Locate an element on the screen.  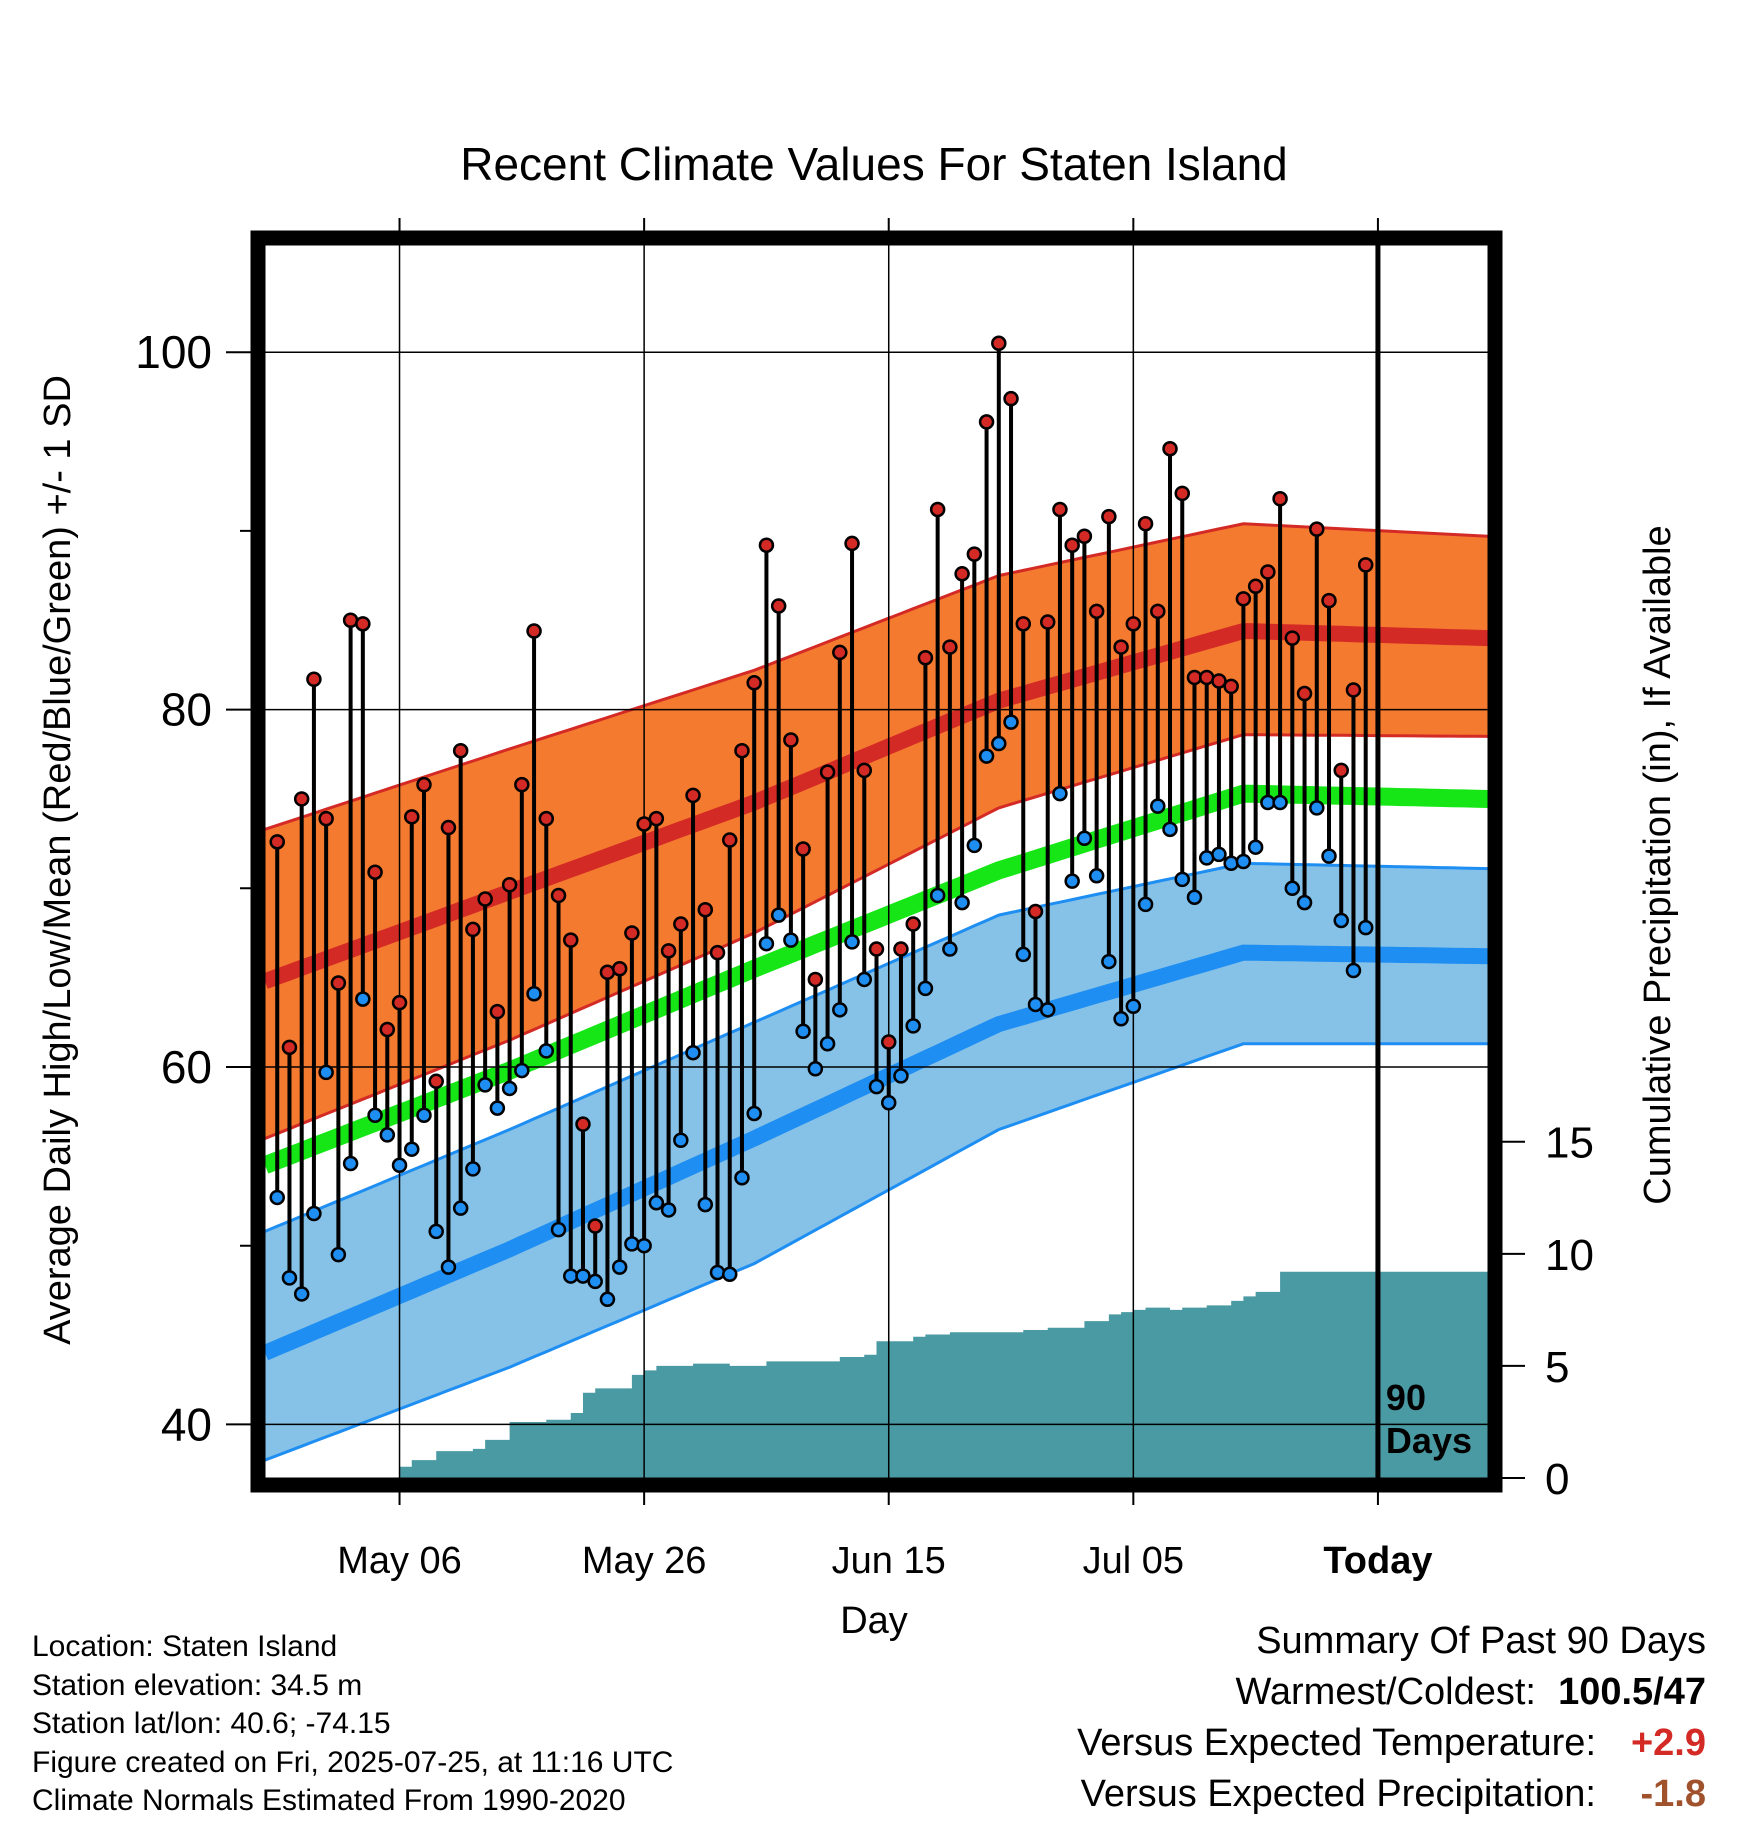
warm-cold-label: Warmest/Coldest: is located at coordinates (1385, 1692).